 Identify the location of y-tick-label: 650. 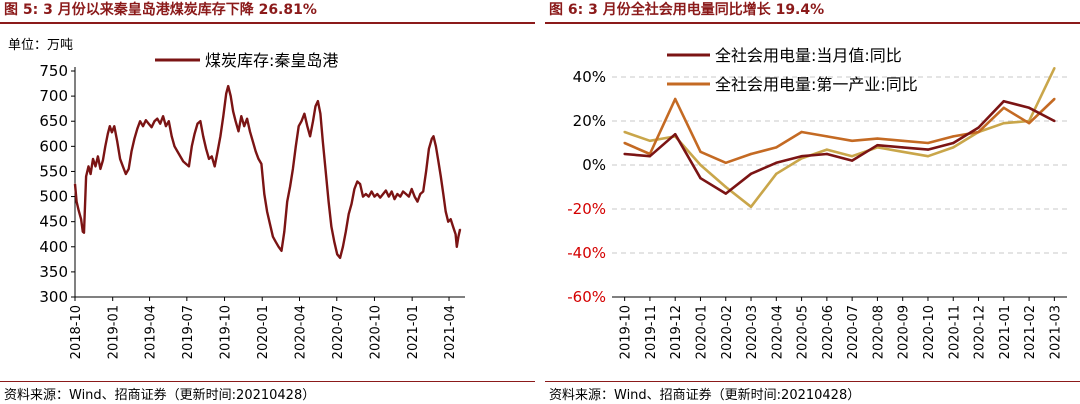
(53, 121).